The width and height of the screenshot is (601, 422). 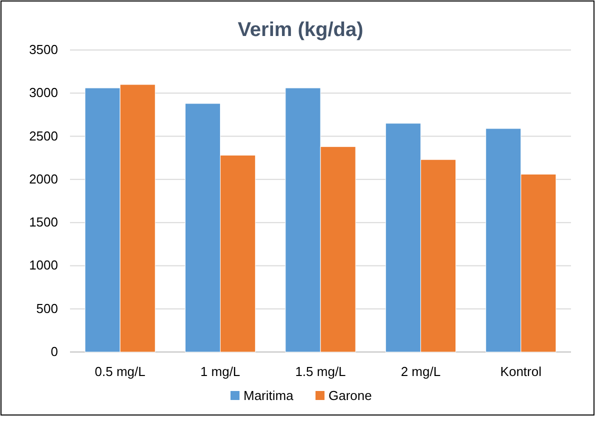 What do you see at coordinates (350, 395) in the screenshot?
I see `legend-label: Garone` at bounding box center [350, 395].